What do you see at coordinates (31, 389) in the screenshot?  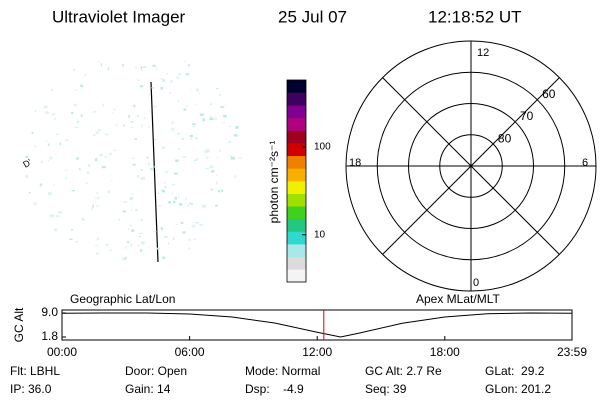 I see `status-field: IP: 36.0` at bounding box center [31, 389].